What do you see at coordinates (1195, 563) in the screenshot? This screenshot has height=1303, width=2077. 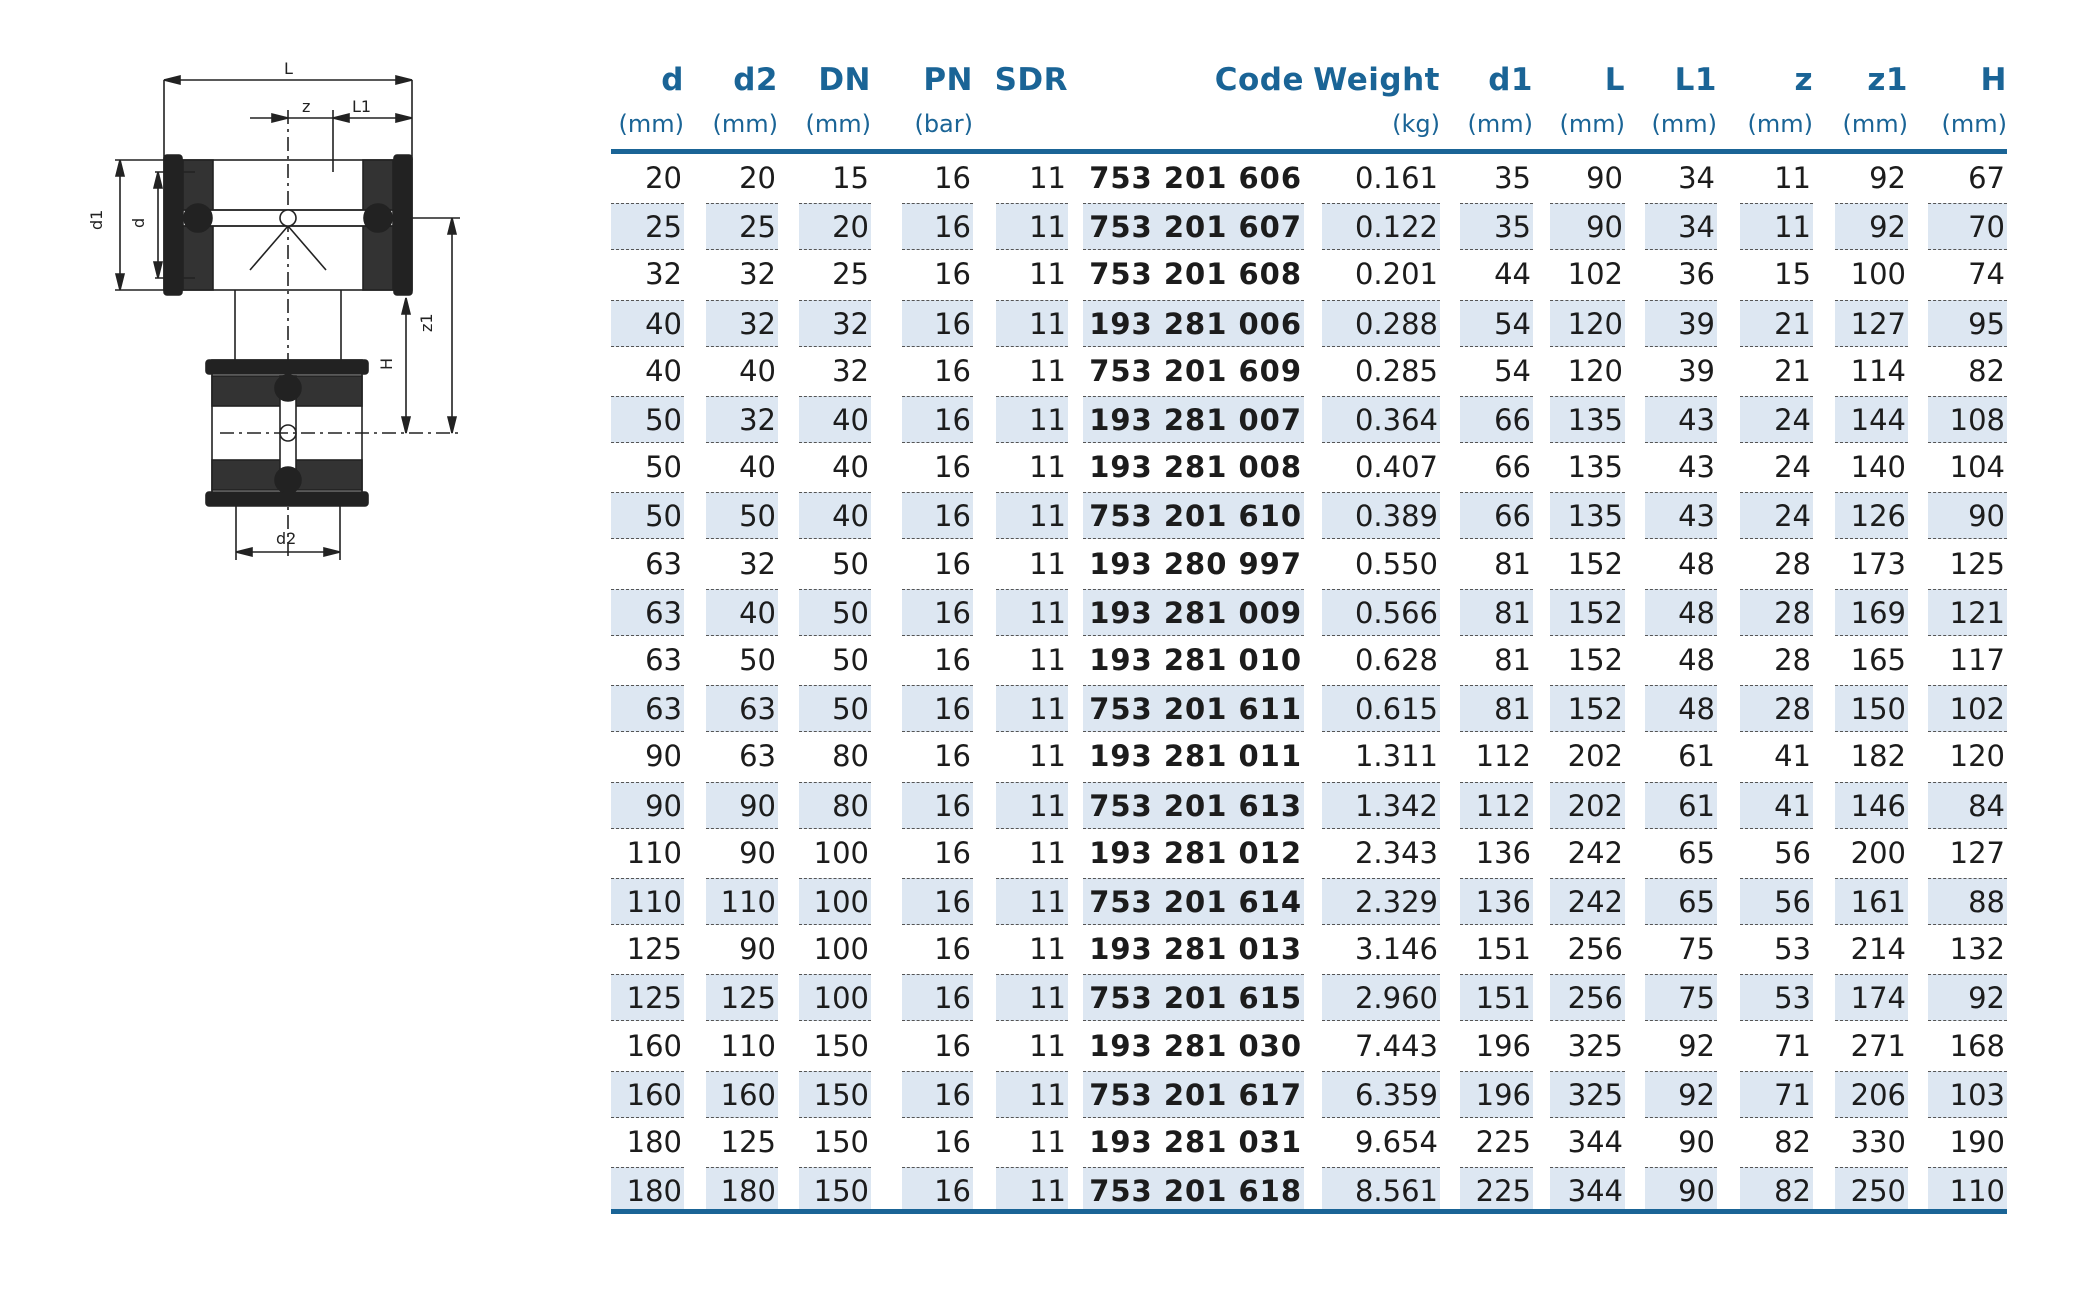 I see `cell-code: 193 280 997` at bounding box center [1195, 563].